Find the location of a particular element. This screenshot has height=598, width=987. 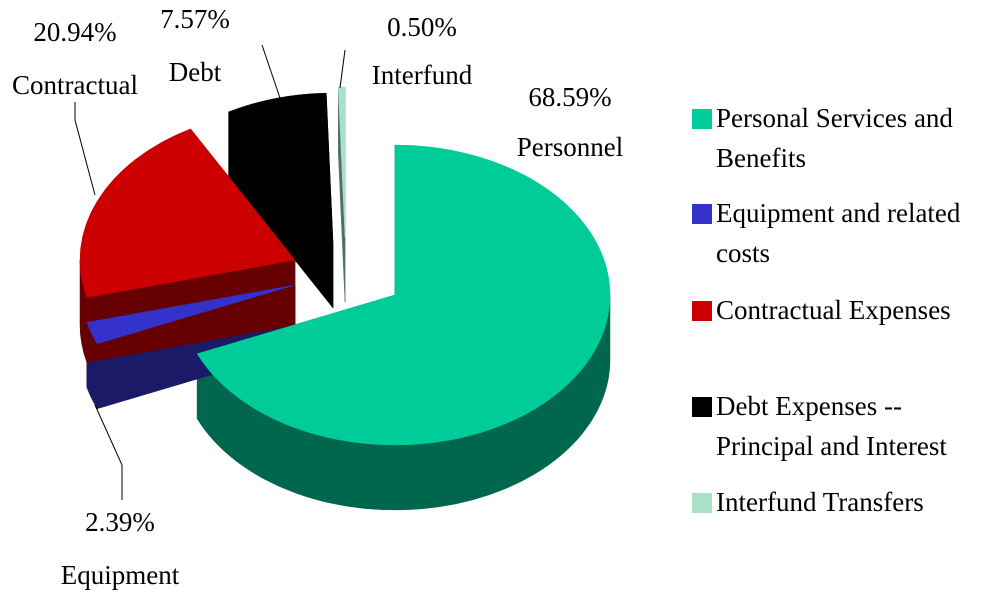

legend-label: Debt Expenses -- Principal and Interest is located at coordinates (831, 426).